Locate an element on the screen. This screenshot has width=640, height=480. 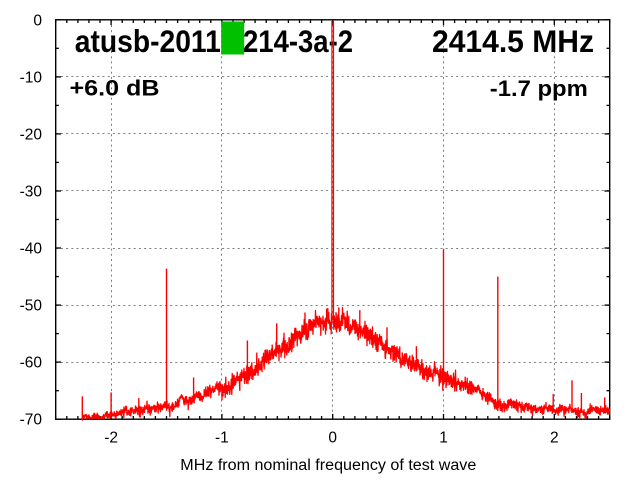
svg-text: -60 is located at coordinates (31, 363).